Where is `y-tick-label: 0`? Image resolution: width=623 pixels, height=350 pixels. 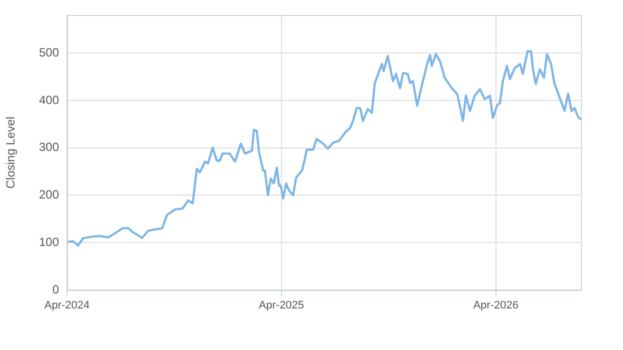 y-tick-label: 0 is located at coordinates (56, 289).